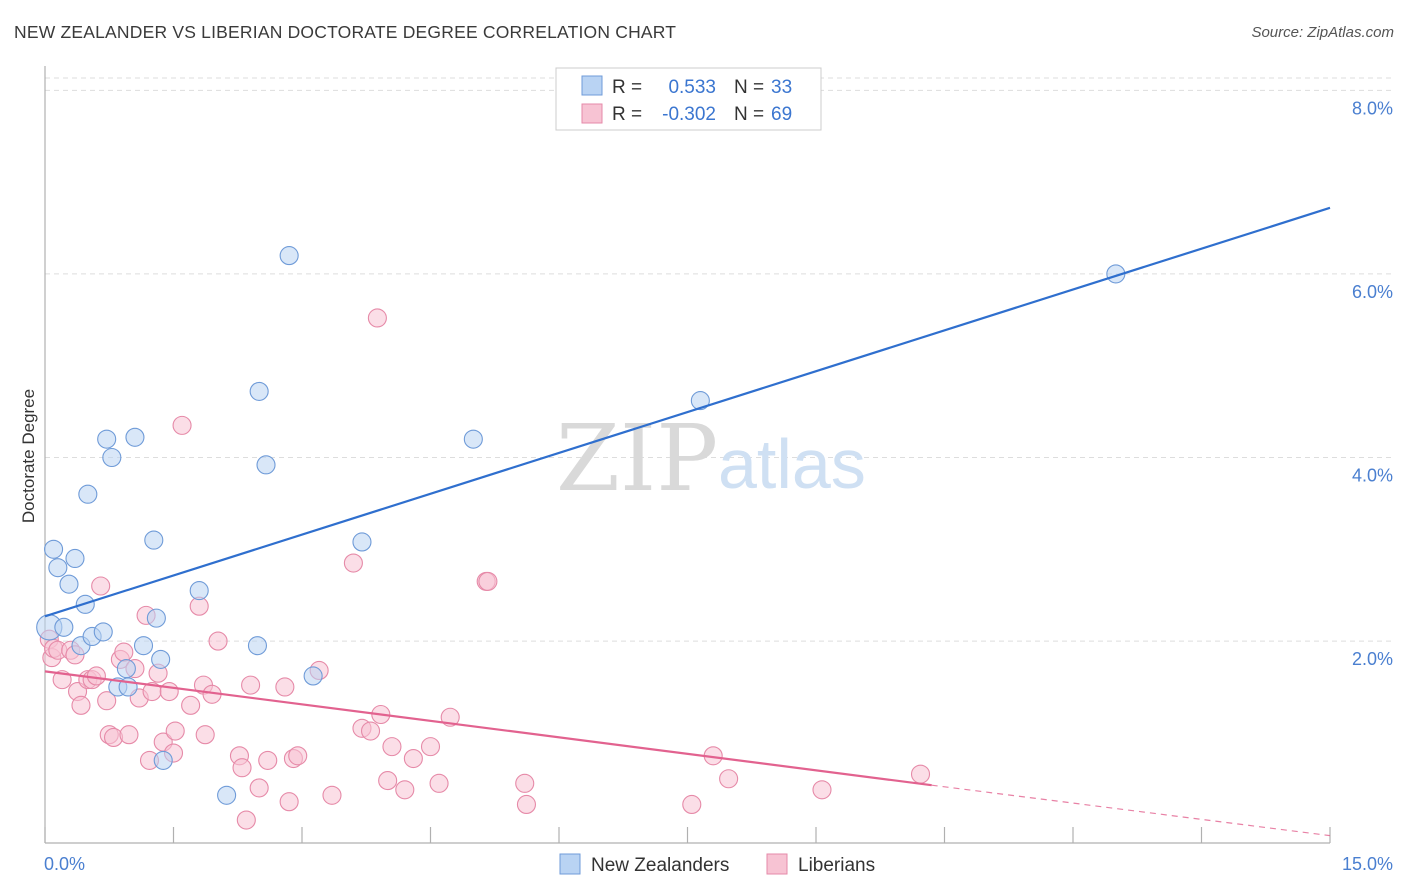 The width and height of the screenshot is (1406, 892). Describe the element at coordinates (1372, 659) in the screenshot. I see `y-tick-label-0: 2.0%` at that location.